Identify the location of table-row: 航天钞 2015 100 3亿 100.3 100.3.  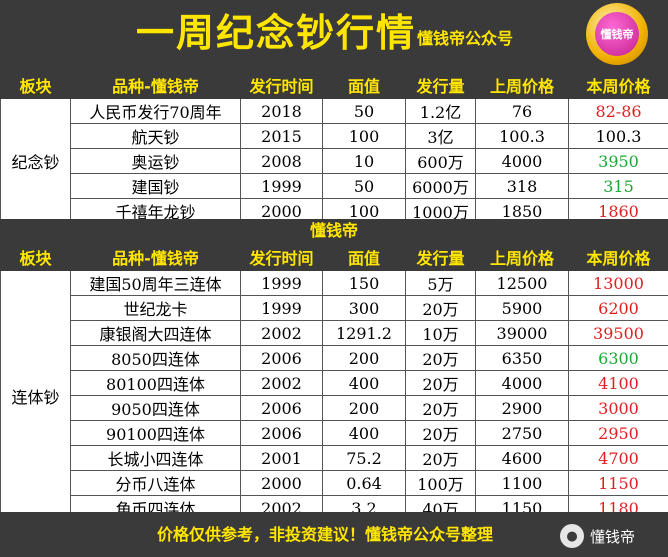
(334, 136).